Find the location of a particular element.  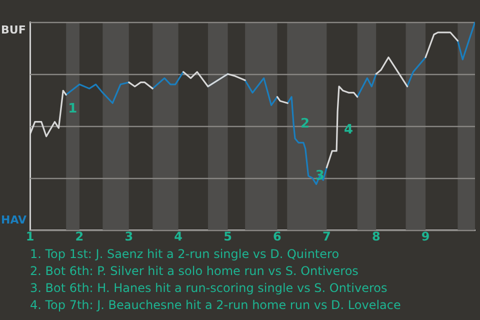

text: BUF is located at coordinates (13, 29).